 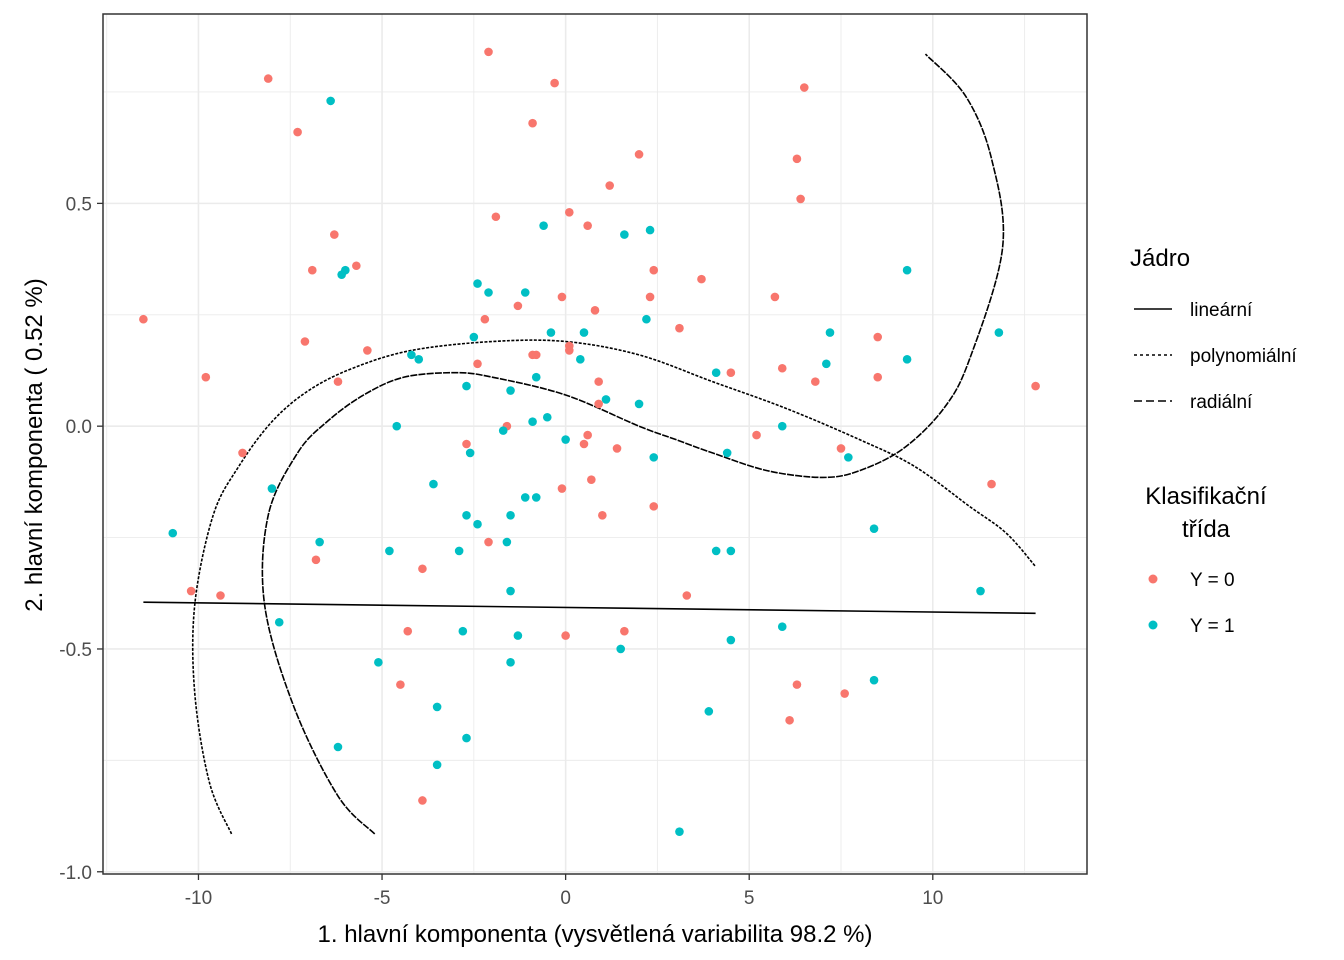 What do you see at coordinates (1221, 402) in the screenshot?
I see `legend-label-radial: radiální` at bounding box center [1221, 402].